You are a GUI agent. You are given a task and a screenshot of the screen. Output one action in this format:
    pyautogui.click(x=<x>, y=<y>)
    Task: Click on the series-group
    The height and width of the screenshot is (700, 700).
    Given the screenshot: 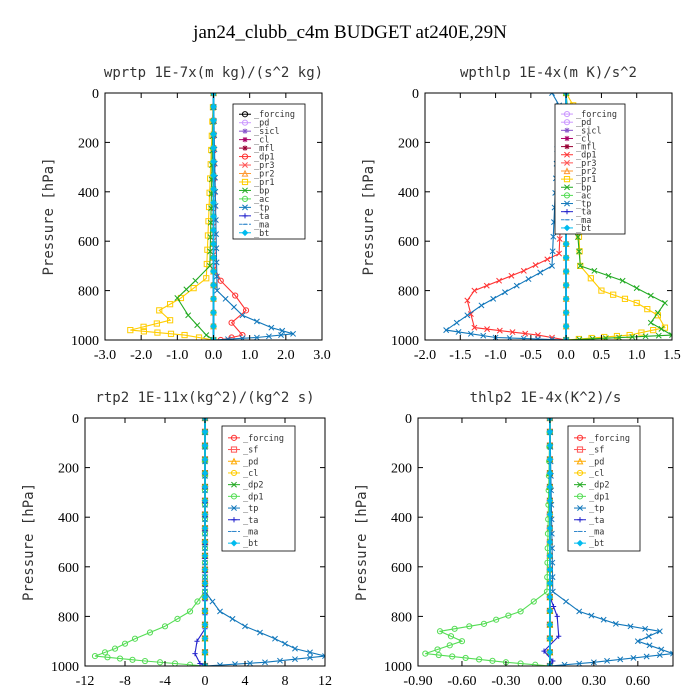 What is the action you would take?
    pyautogui.click(x=208, y=542)
    